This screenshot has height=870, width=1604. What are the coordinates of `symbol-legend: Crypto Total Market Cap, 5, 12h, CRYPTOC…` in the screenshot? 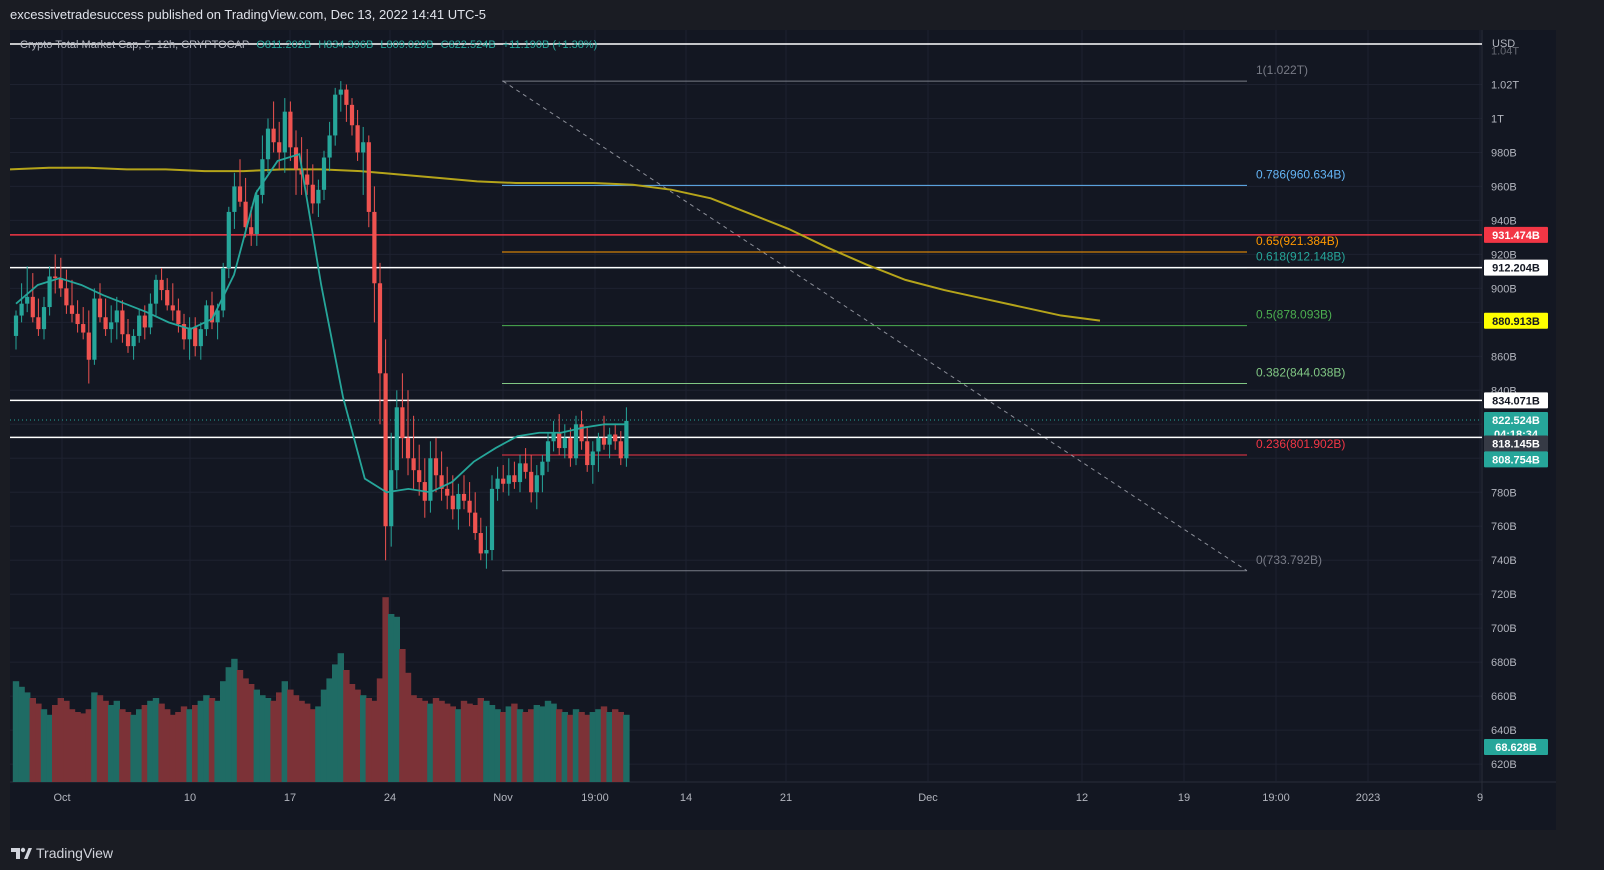 It's located at (310, 45).